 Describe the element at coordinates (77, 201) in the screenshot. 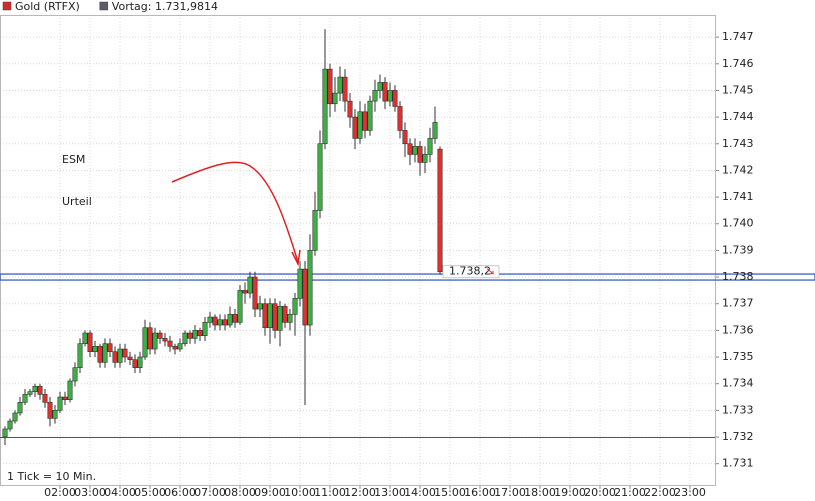

I see `annotation-text: Urteil` at that location.